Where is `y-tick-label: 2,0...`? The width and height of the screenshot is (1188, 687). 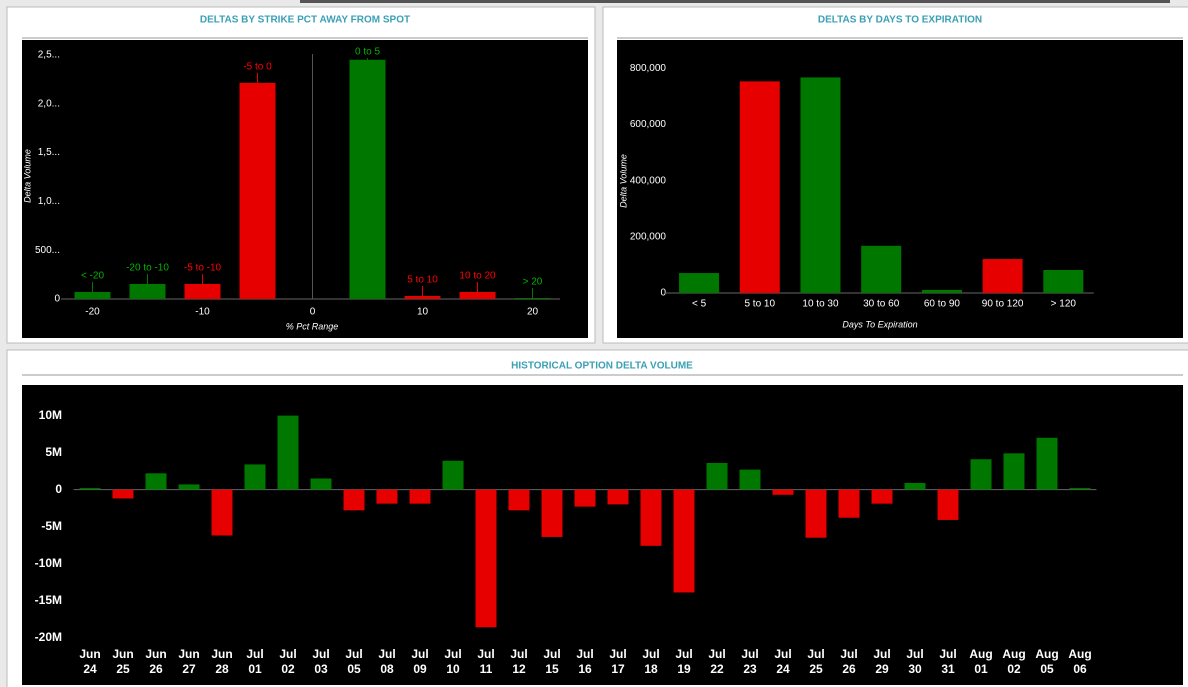
y-tick-label: 2,0... is located at coordinates (49, 103).